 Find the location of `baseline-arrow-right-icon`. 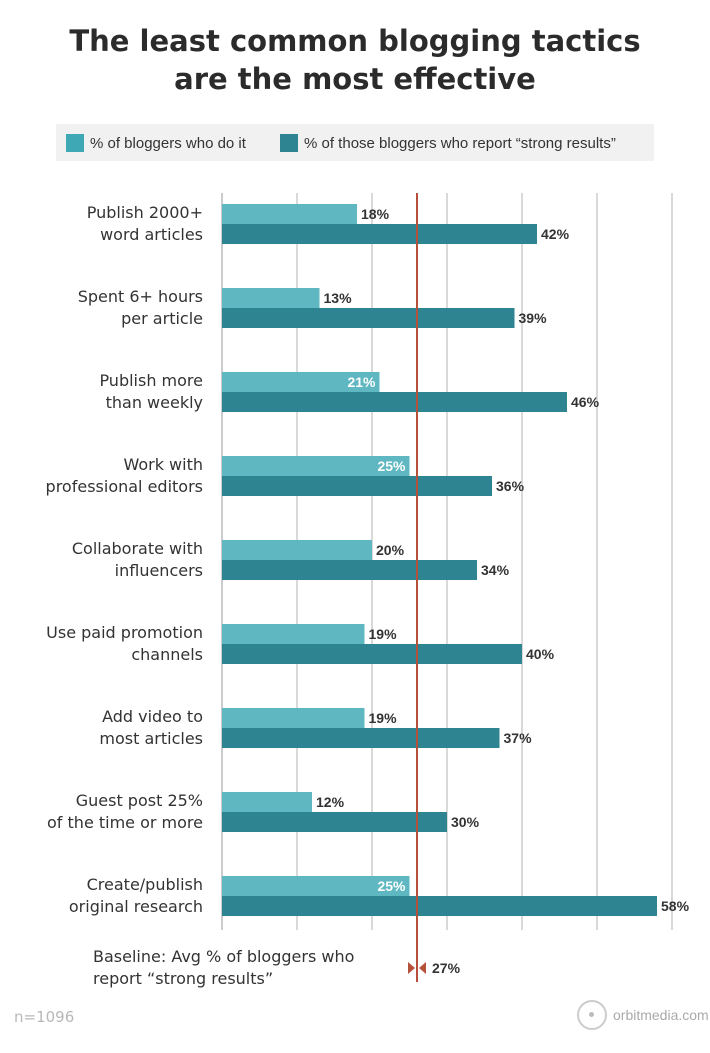

baseline-arrow-right-icon is located at coordinates (411, 968).